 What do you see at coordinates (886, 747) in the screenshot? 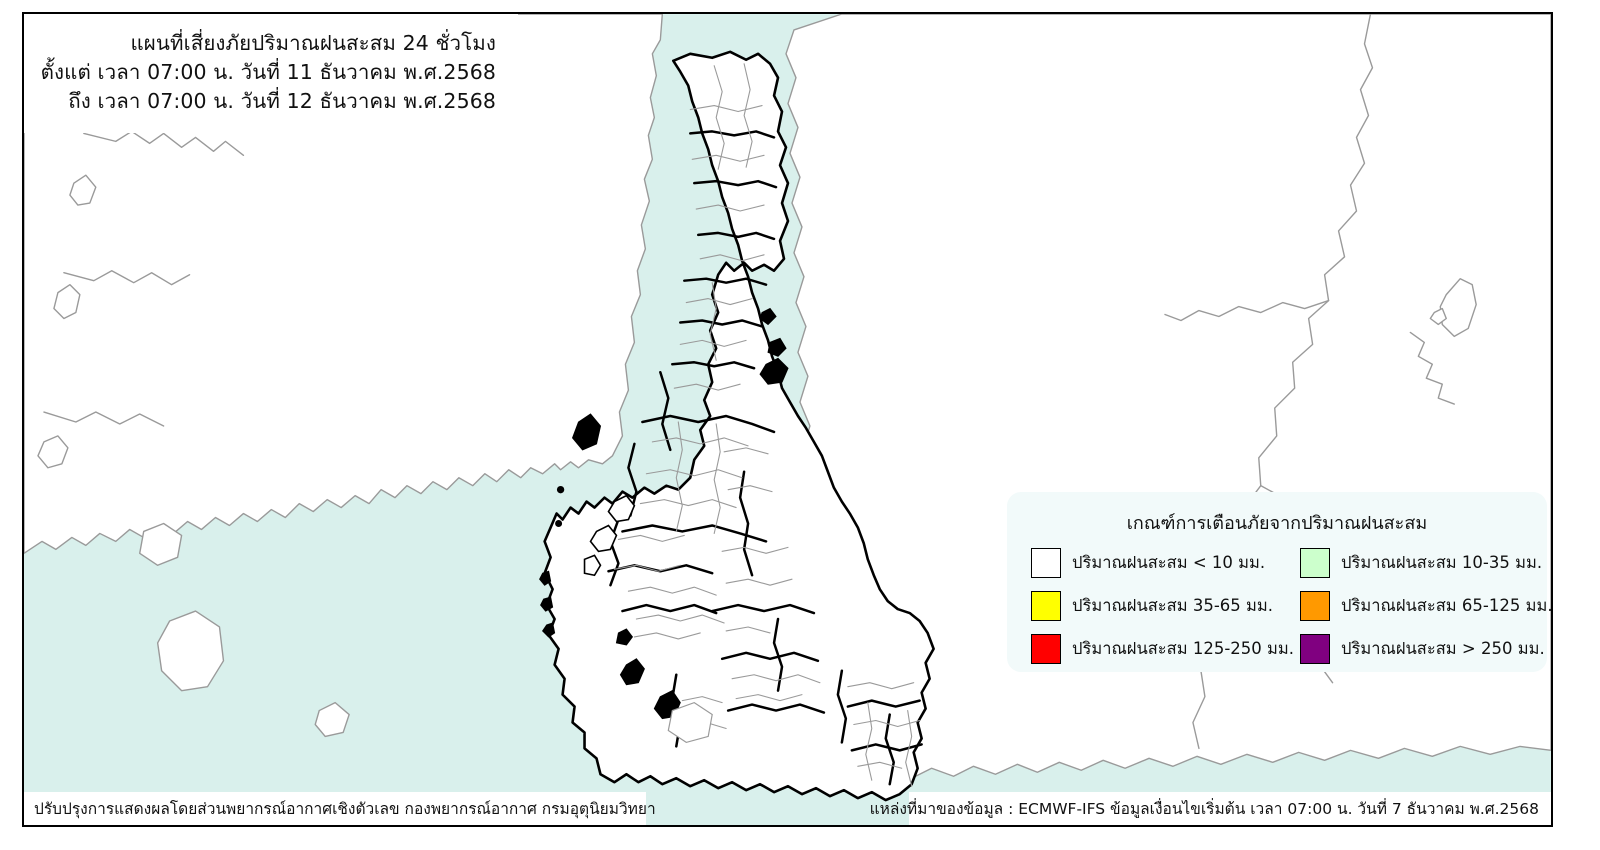
I see `province-border-yala-south` at bounding box center [886, 747].